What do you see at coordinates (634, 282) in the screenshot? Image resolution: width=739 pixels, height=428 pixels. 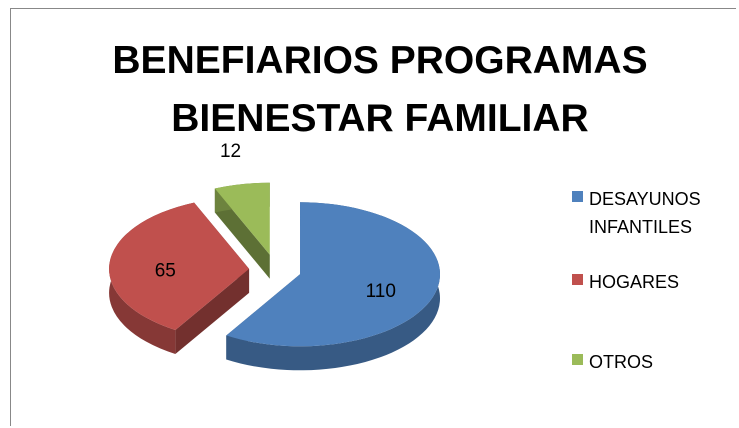 I see `legend-label: HOGARES` at bounding box center [634, 282].